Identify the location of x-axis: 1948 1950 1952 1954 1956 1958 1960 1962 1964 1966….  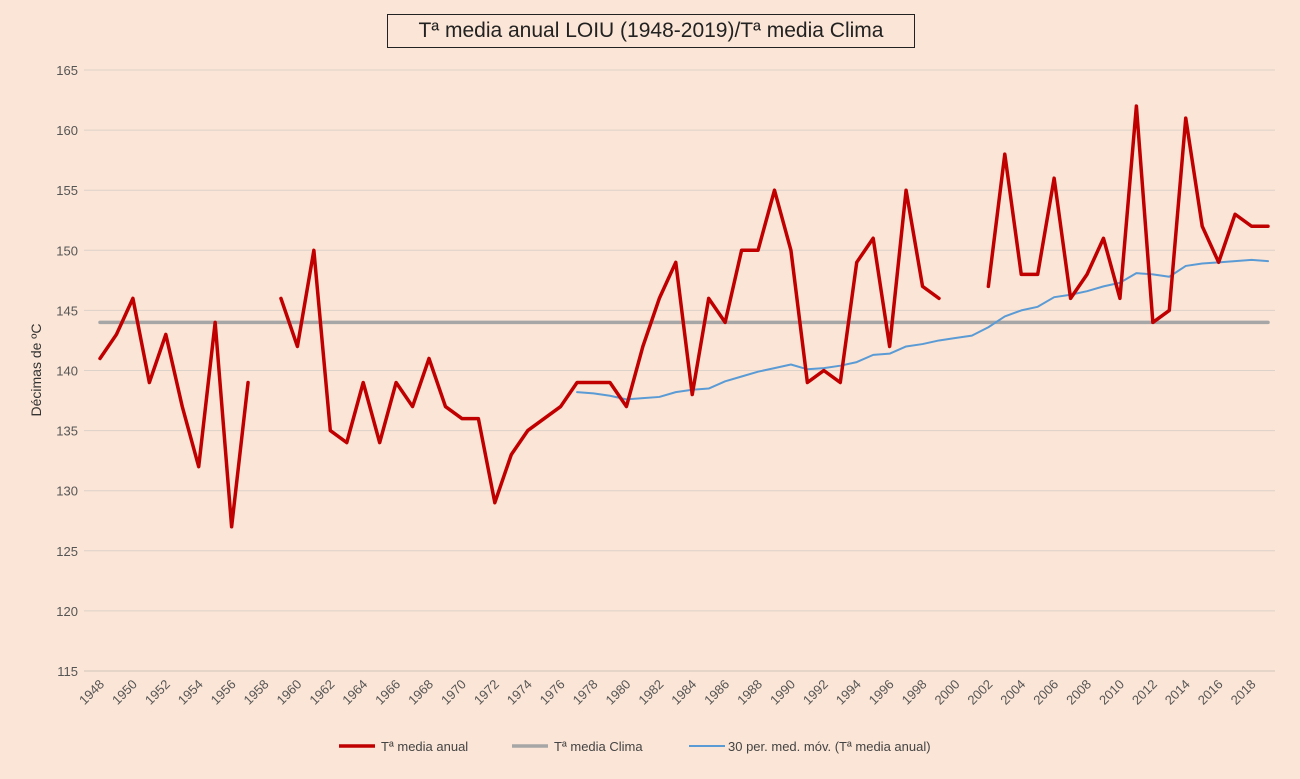
(675, 689).